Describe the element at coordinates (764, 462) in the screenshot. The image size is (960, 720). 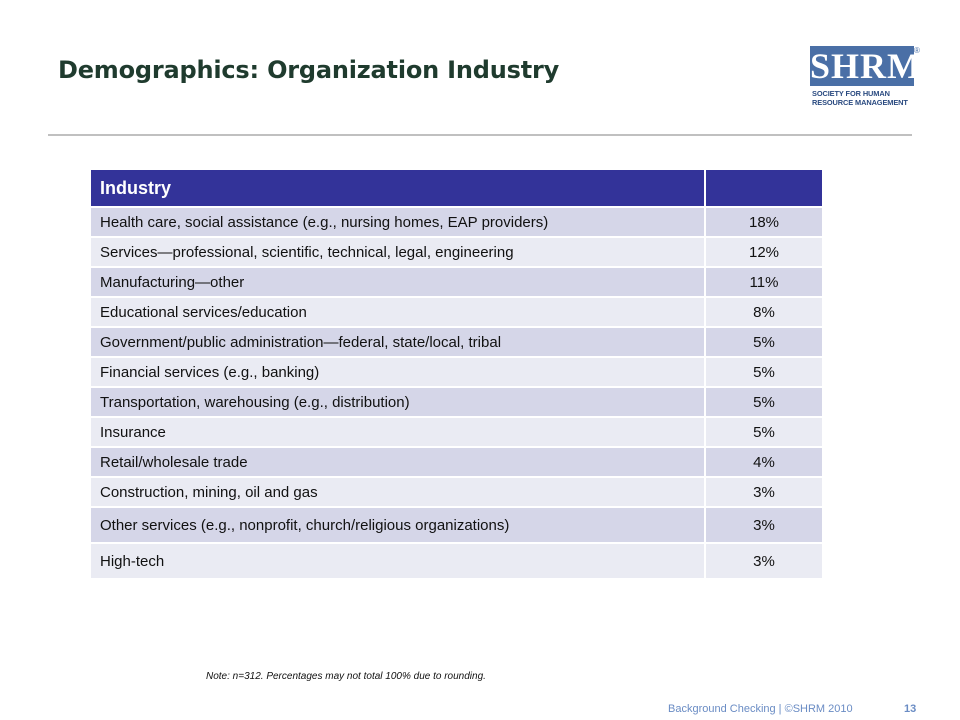
I see `industry-percent: 4%` at that location.